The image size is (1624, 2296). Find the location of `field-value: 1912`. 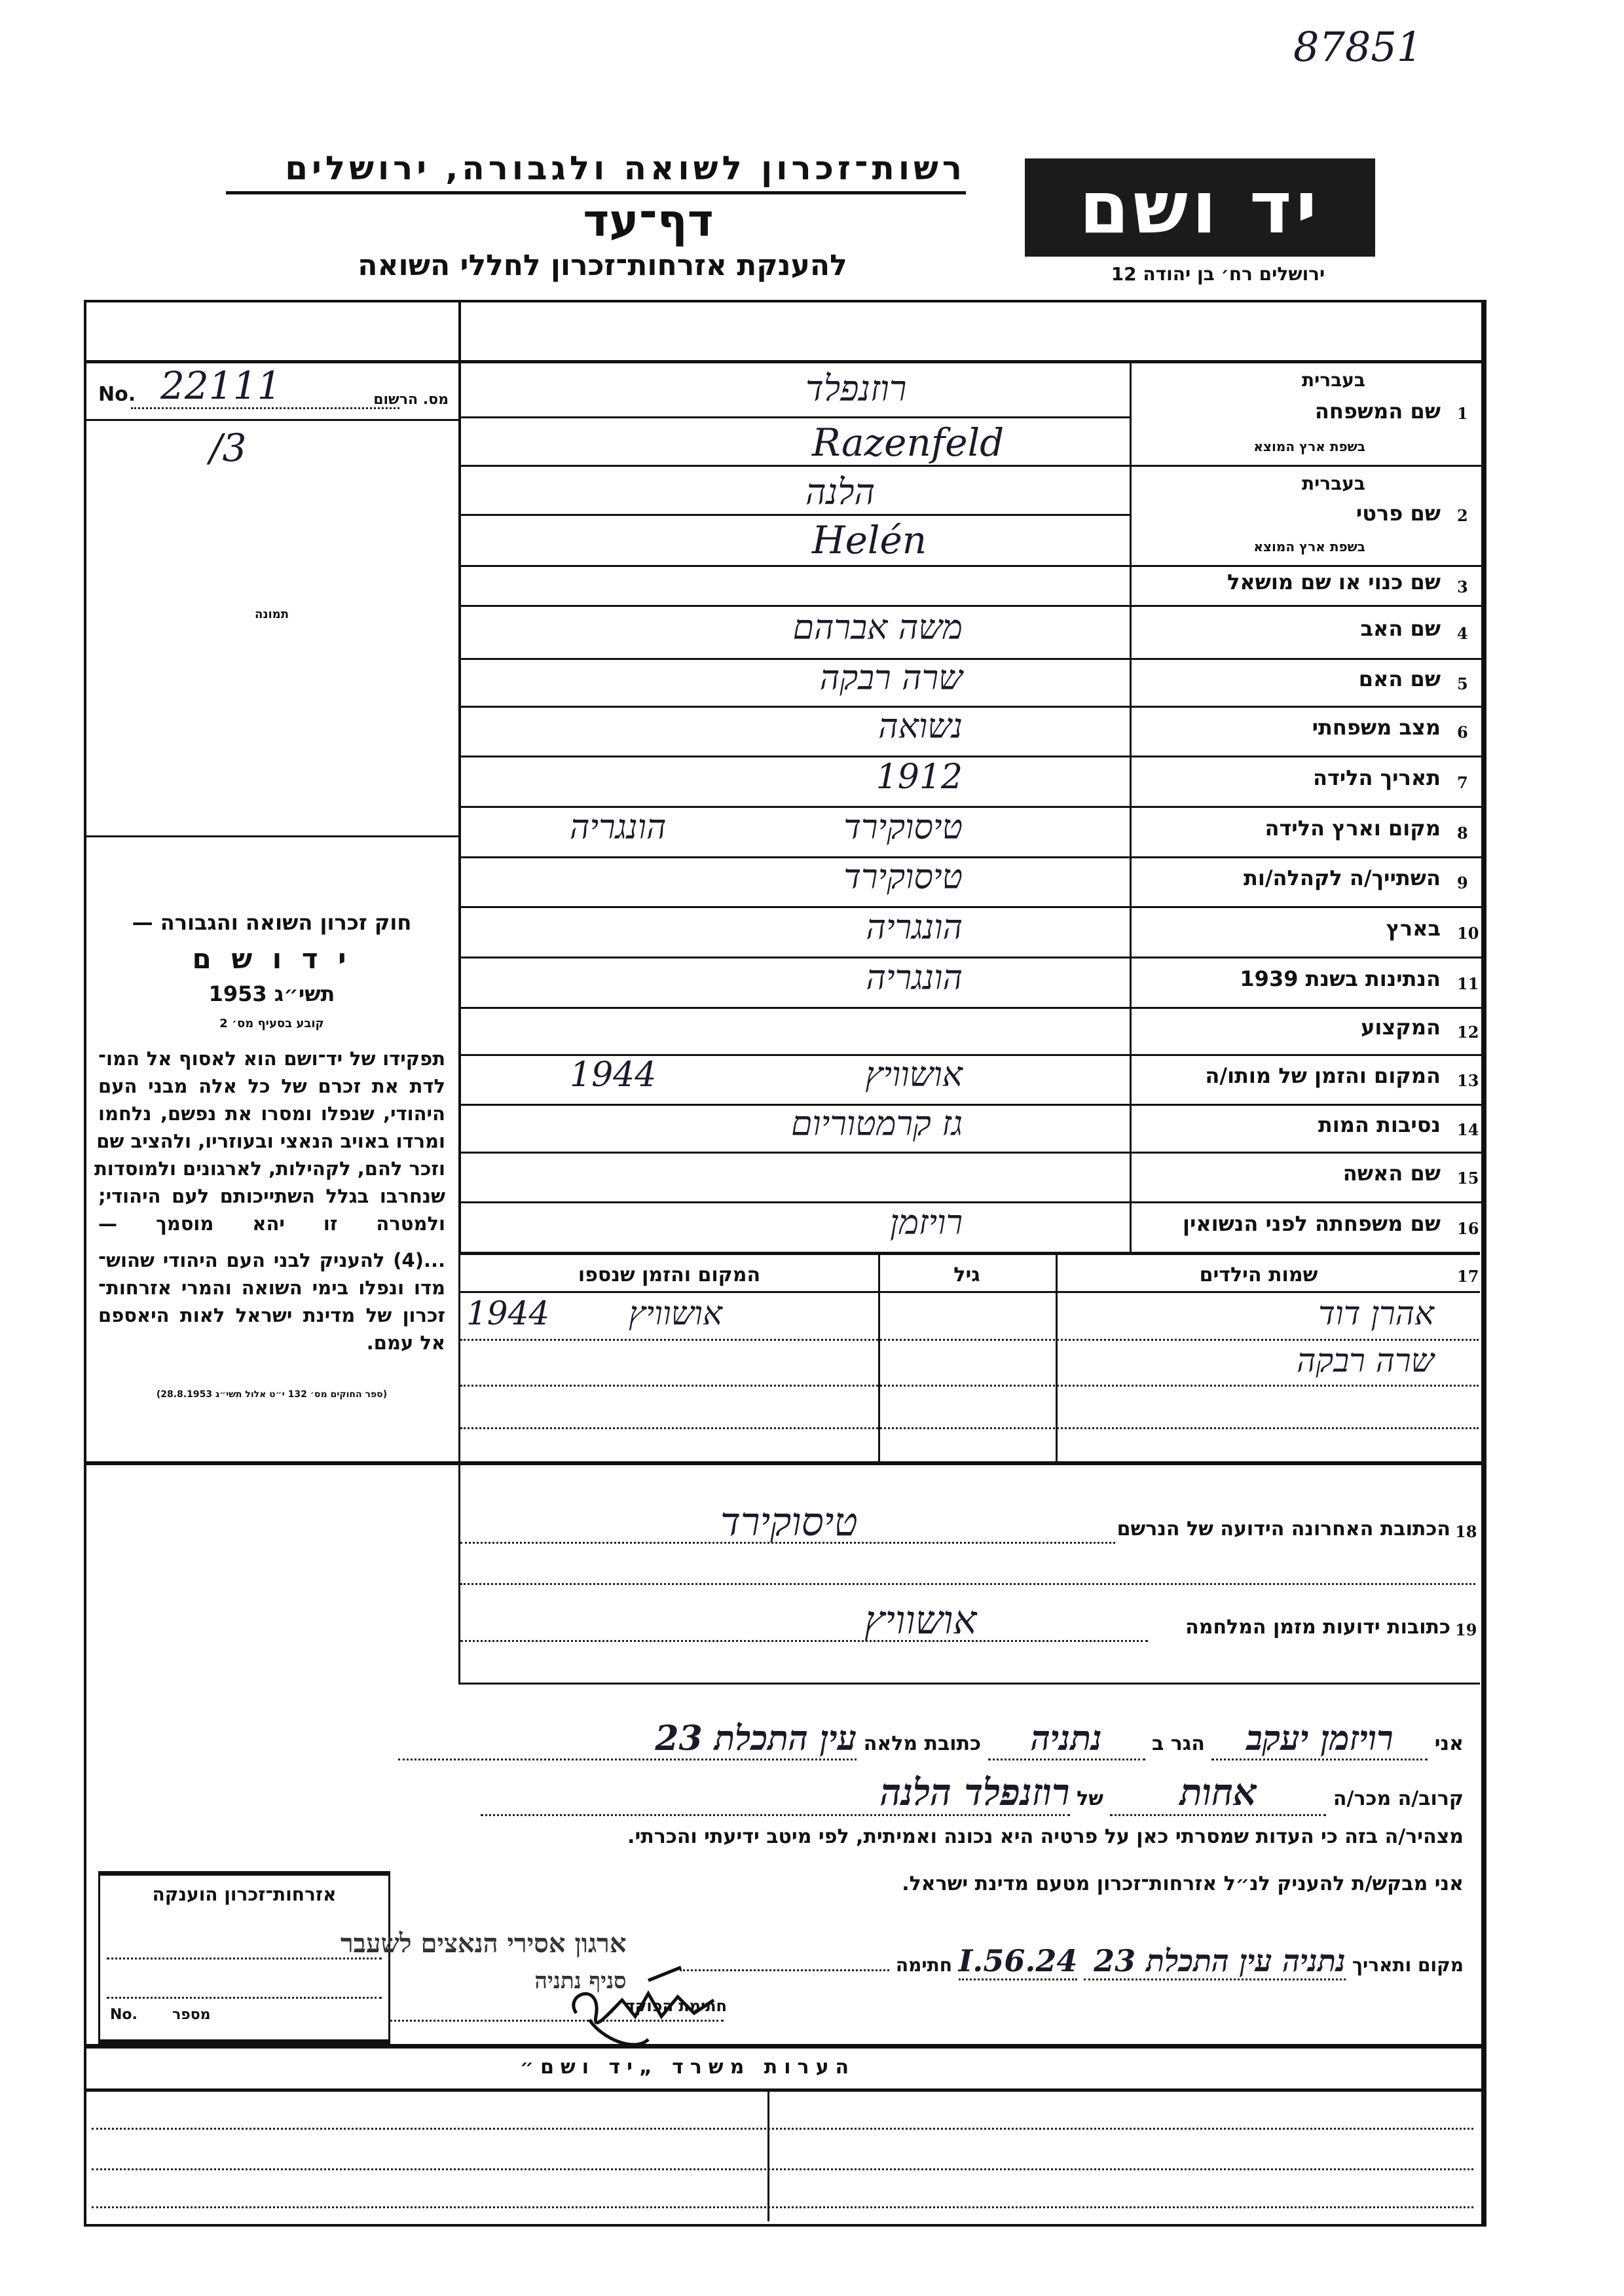

field-value: 1912 is located at coordinates (919, 777).